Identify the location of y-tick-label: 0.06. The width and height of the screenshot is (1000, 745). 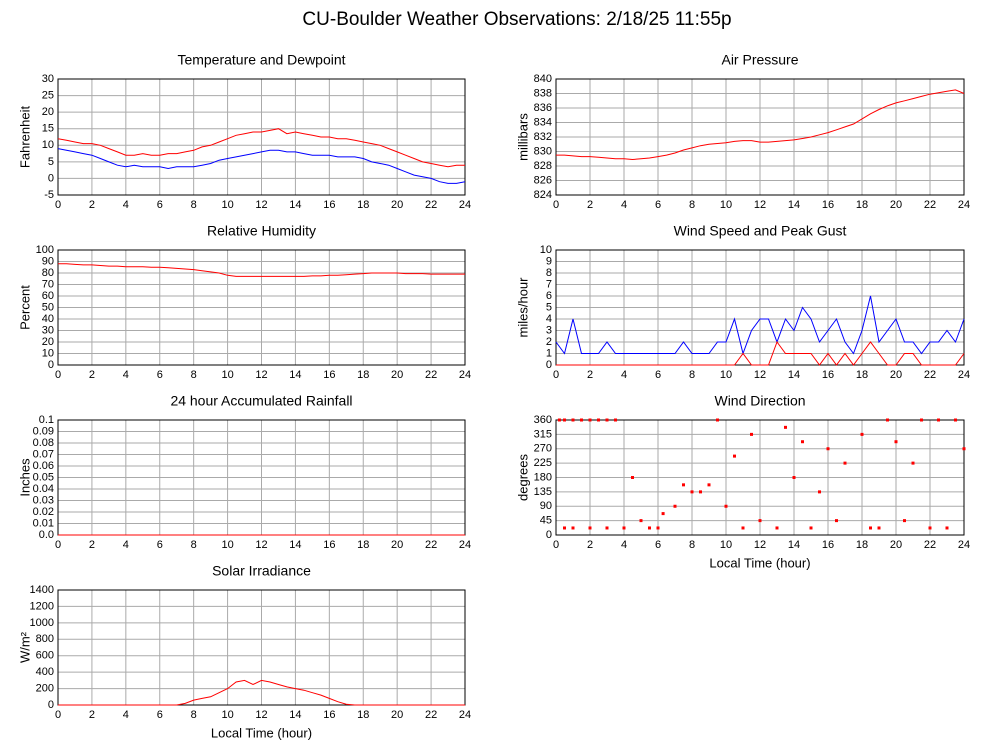
(43, 466).